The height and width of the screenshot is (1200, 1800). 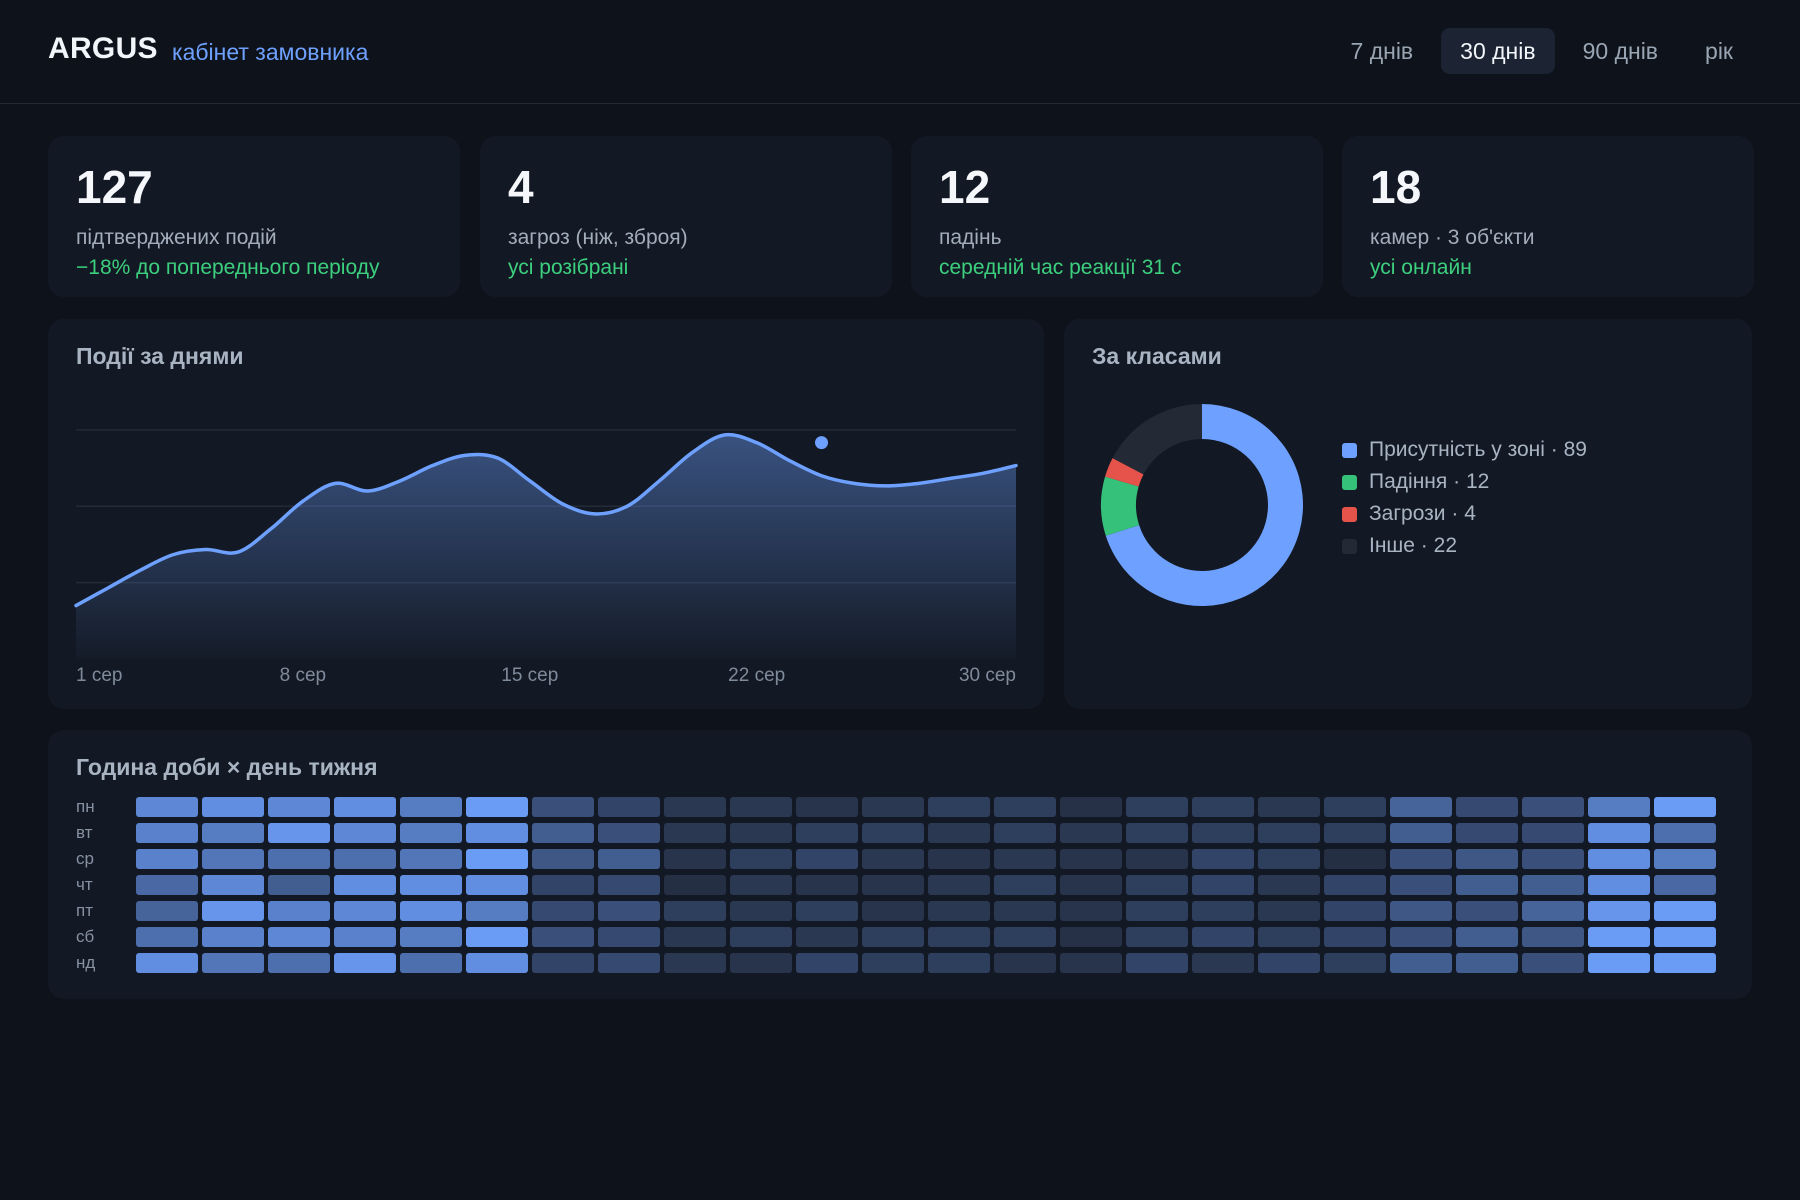 What do you see at coordinates (1382, 51) in the screenshot?
I see `period-7-days: 7 днів` at bounding box center [1382, 51].